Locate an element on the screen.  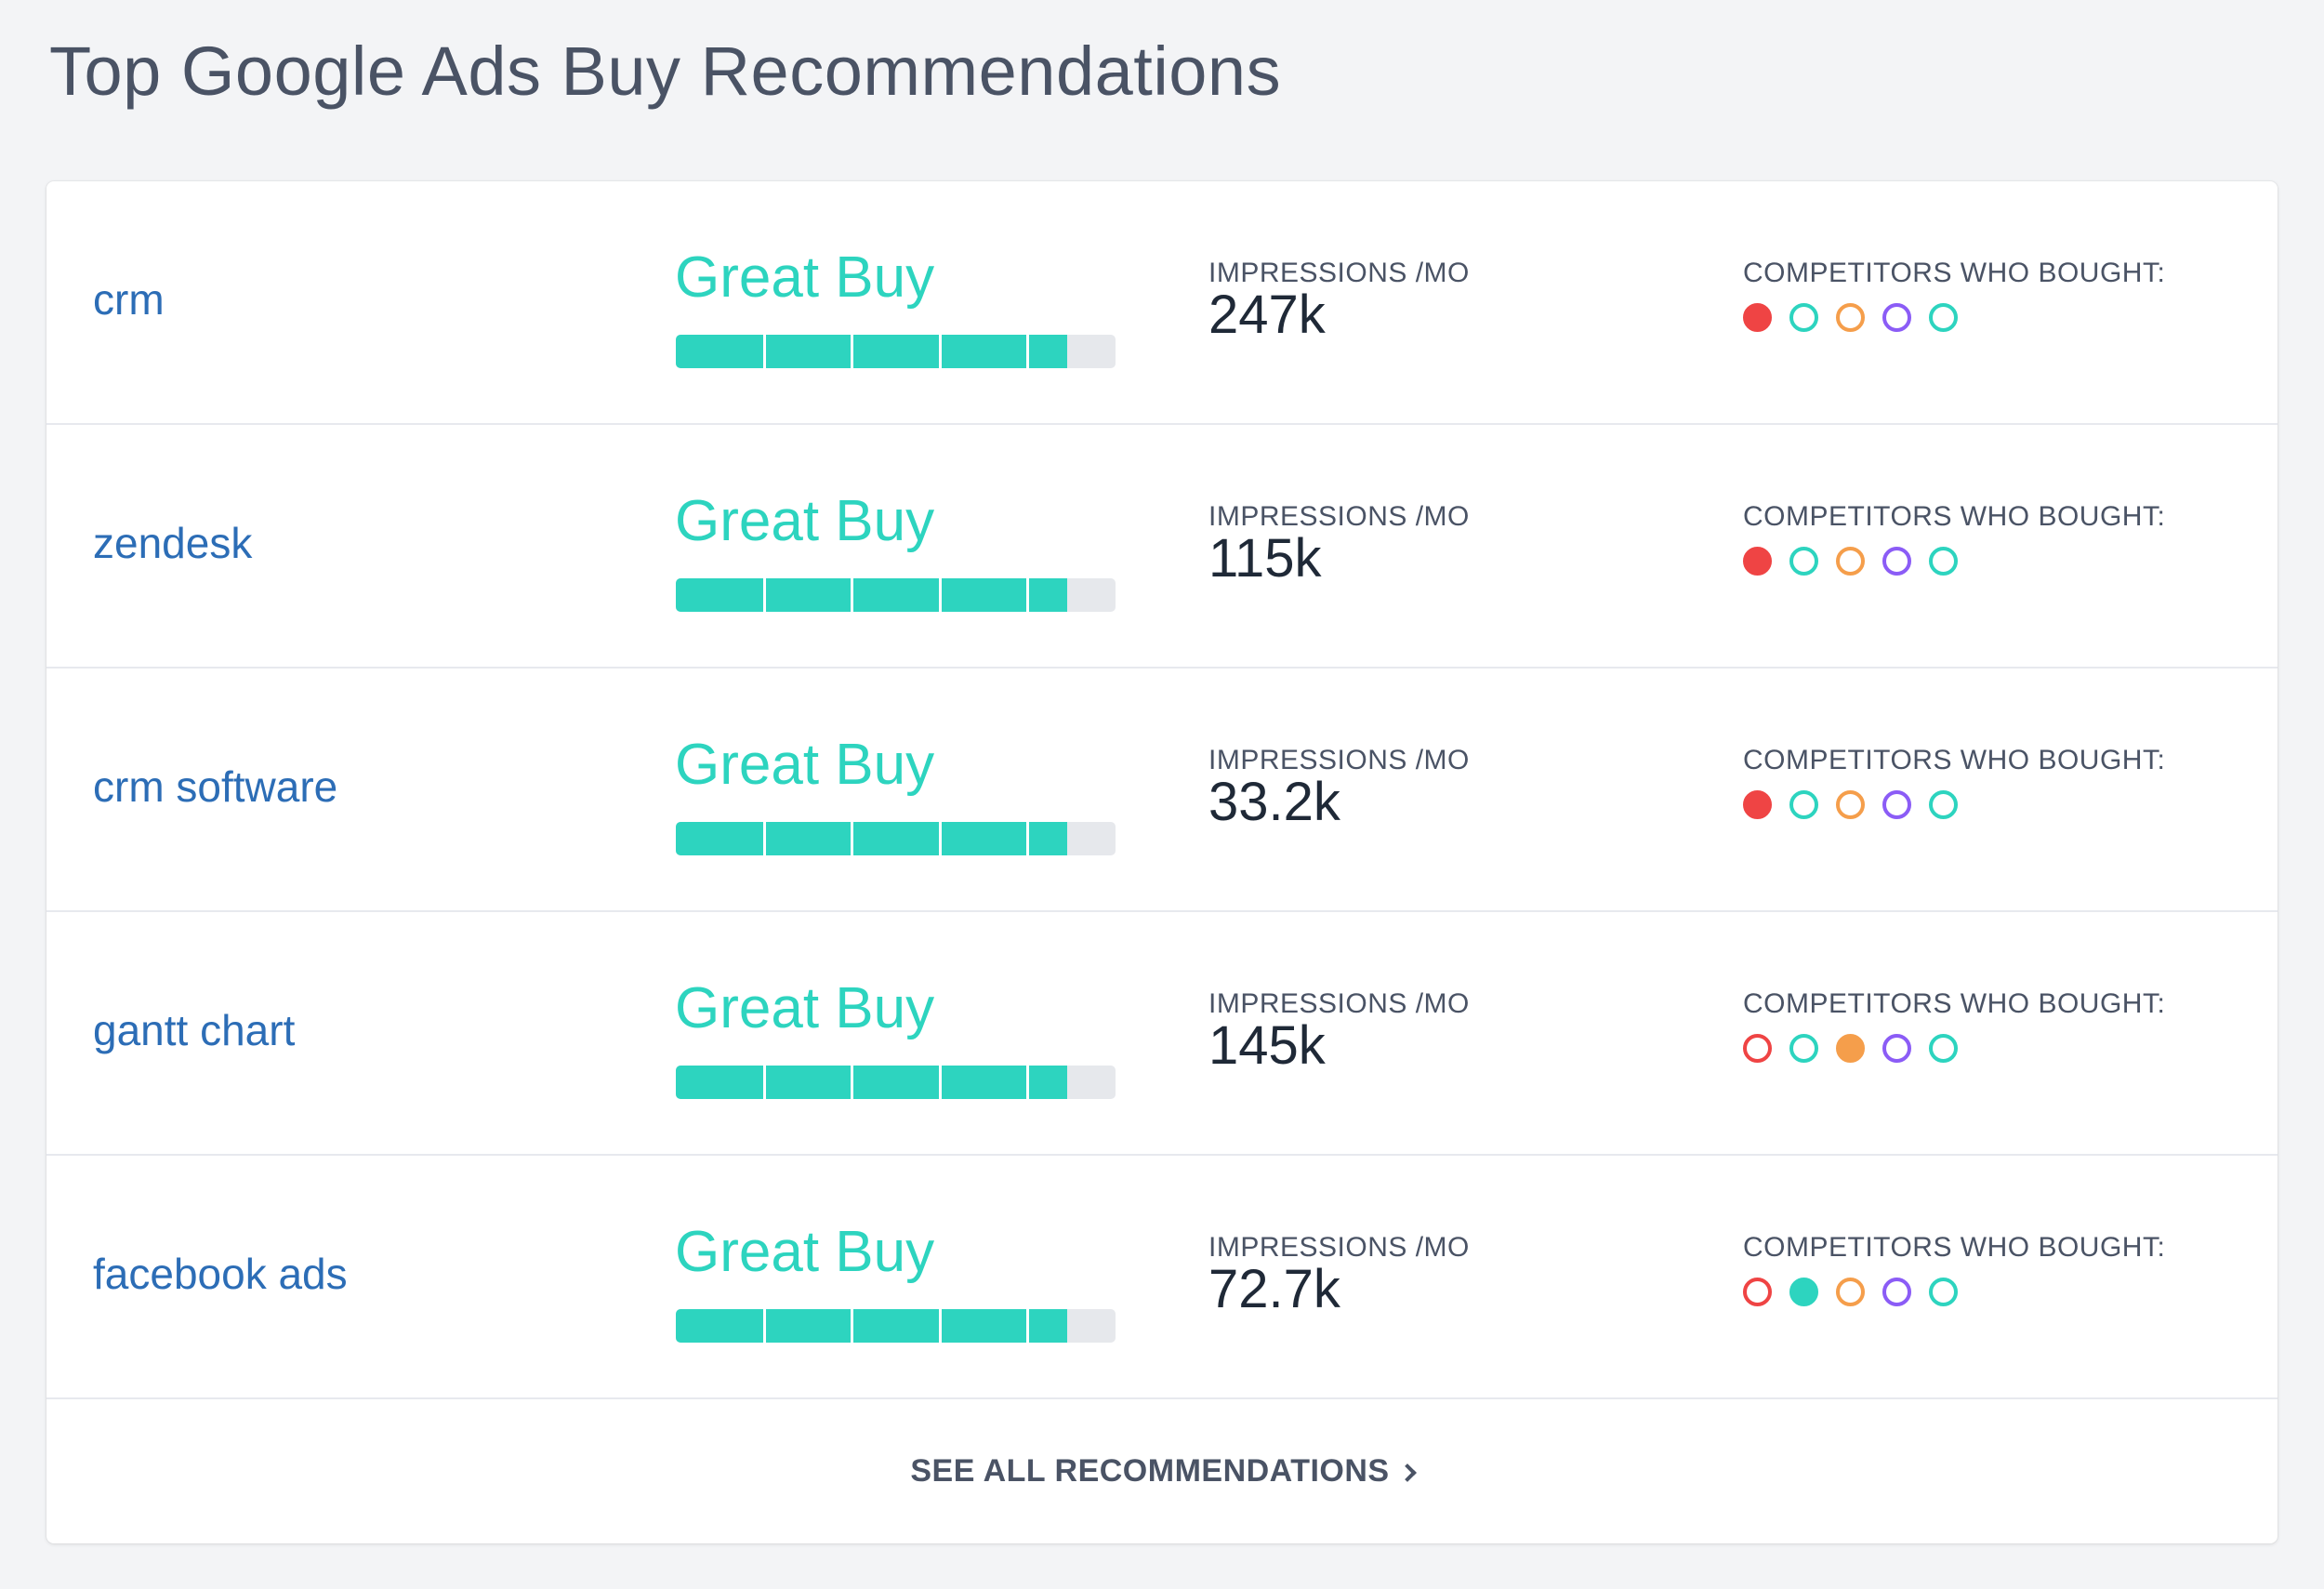
page-title: Top Google Ads Buy Recommendations is located at coordinates (665, 71).